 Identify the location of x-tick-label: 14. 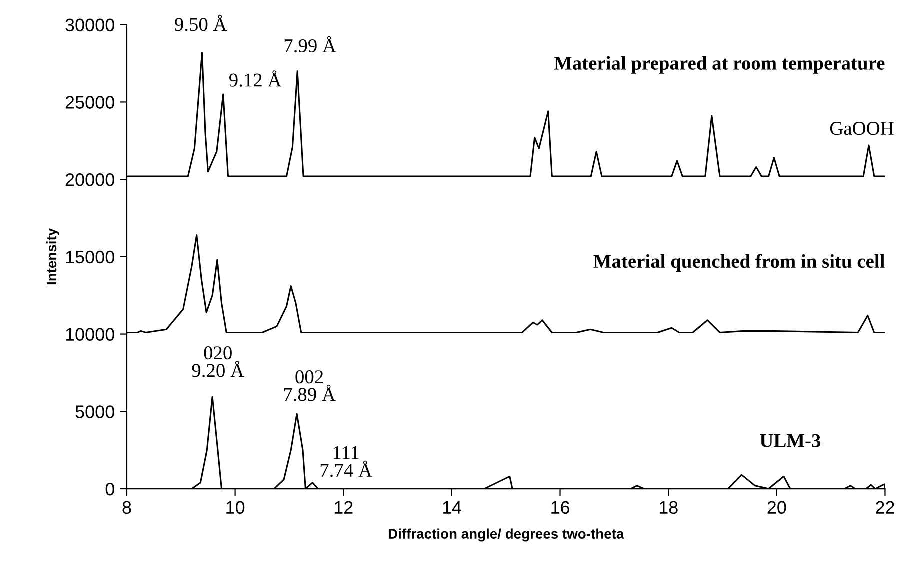
(452, 507).